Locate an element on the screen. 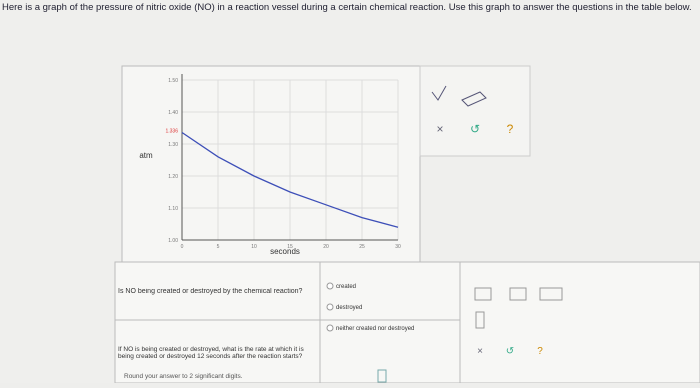 The width and height of the screenshot is (700, 388). x-tick-label: 0 is located at coordinates (182, 247).